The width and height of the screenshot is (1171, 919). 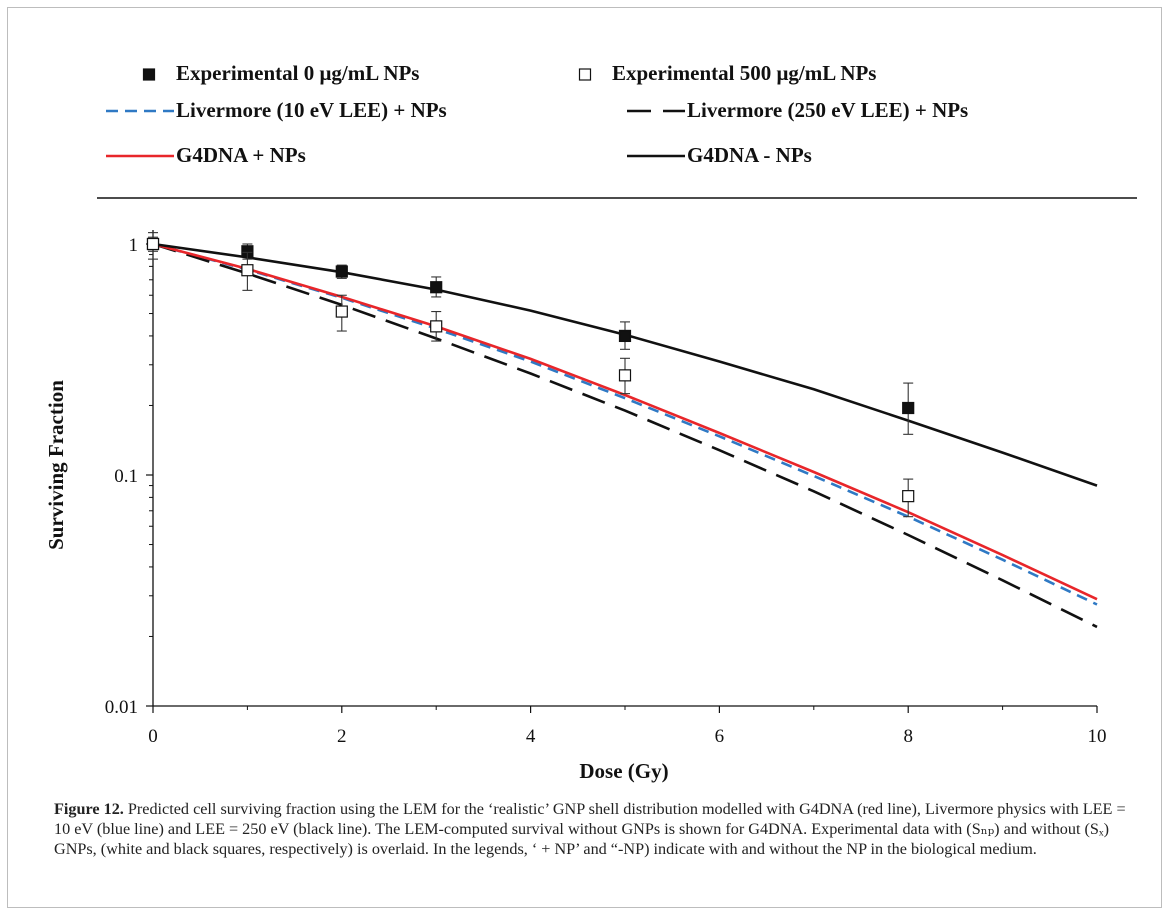 What do you see at coordinates (89, 809) in the screenshot?
I see `caption-label: Figure 12.` at bounding box center [89, 809].